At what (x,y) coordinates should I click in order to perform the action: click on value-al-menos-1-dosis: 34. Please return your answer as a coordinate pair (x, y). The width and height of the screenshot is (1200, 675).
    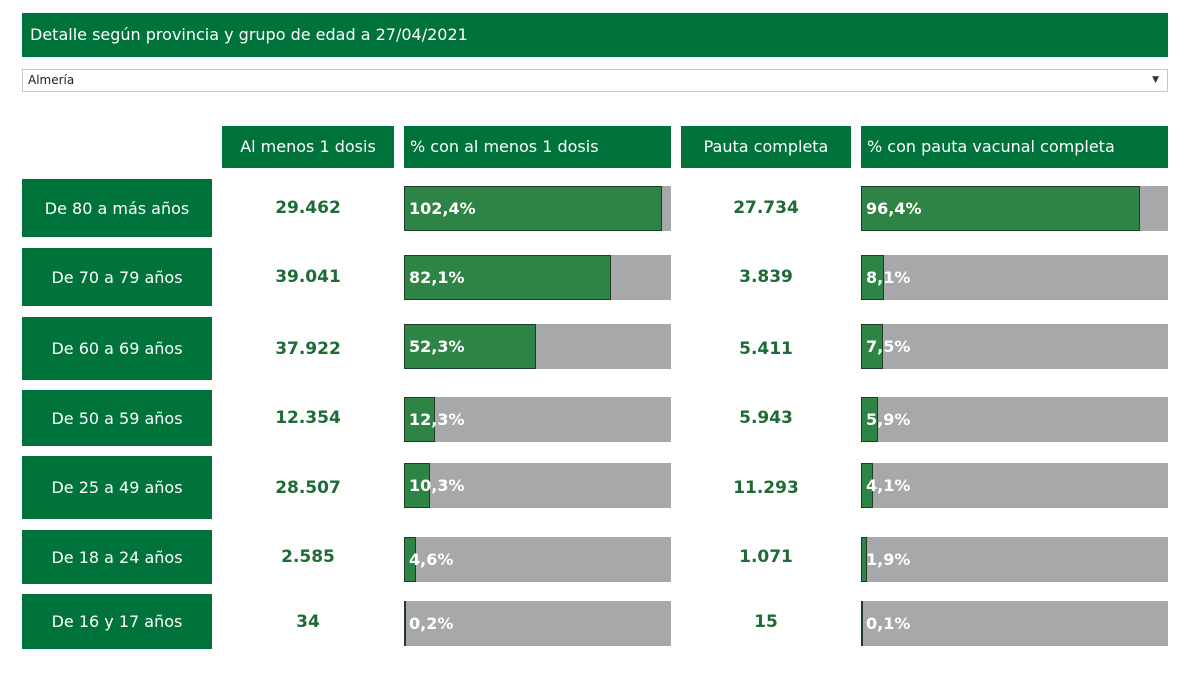
    Looking at the image, I should click on (308, 621).